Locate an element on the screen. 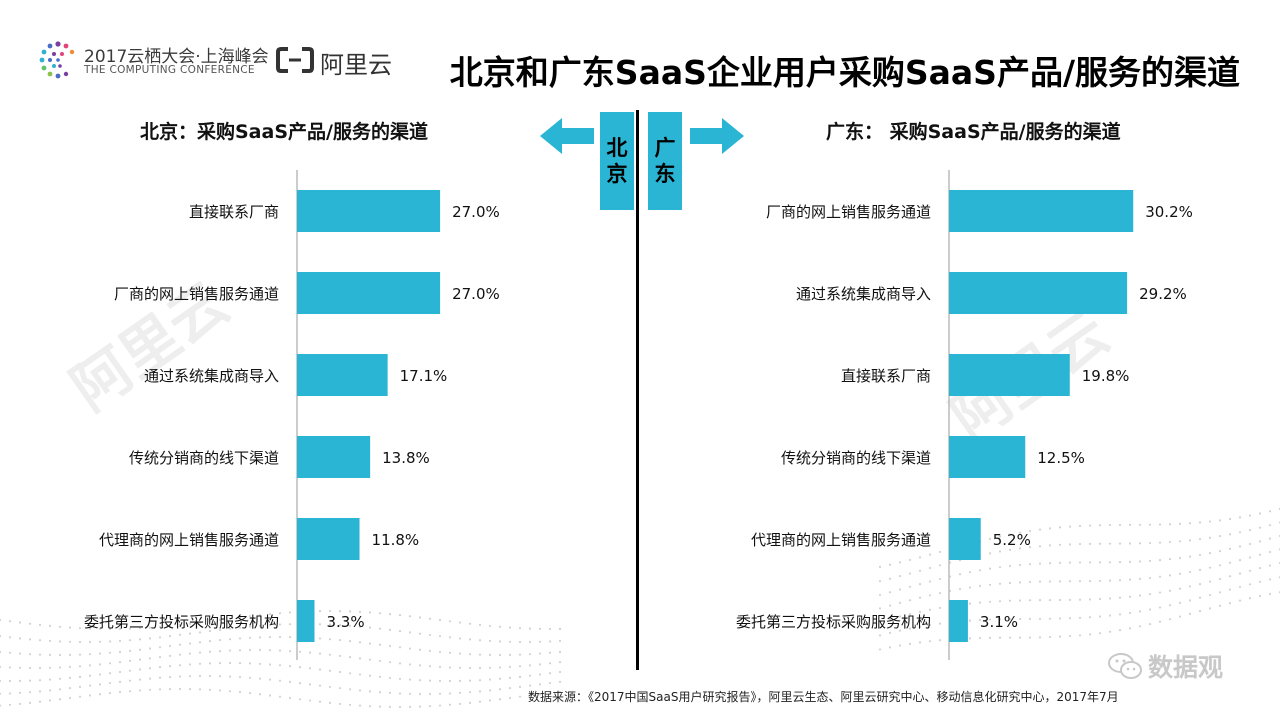 The height and width of the screenshot is (720, 1280). data-label: 13.8% is located at coordinates (406, 458).